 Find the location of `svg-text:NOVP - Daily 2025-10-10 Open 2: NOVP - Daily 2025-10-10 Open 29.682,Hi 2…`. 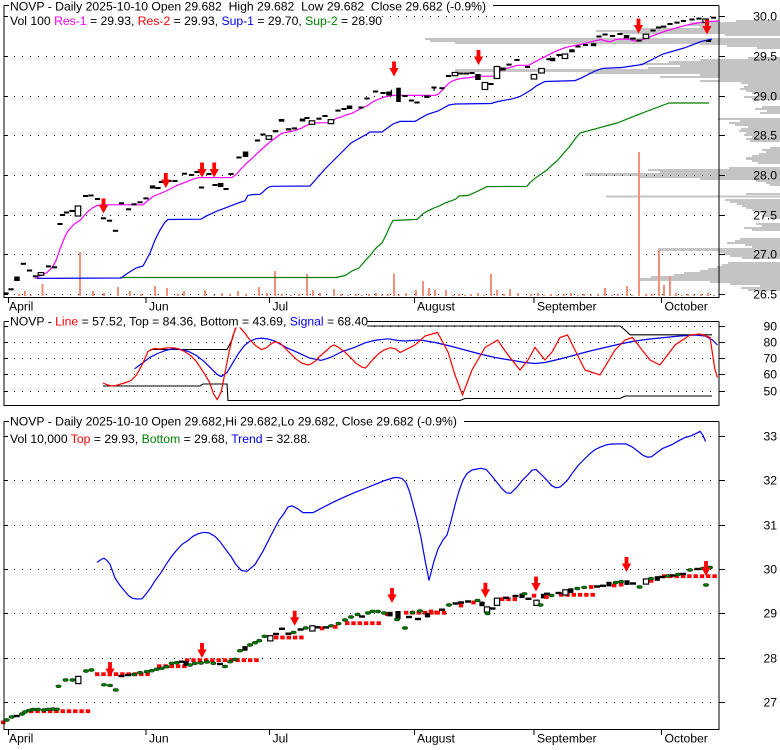

svg-text:NOVP - Daily 2025-10-10 Open 2: NOVP - Daily 2025-10-10 Open 29.682,Hi 2… is located at coordinates (233, 422).